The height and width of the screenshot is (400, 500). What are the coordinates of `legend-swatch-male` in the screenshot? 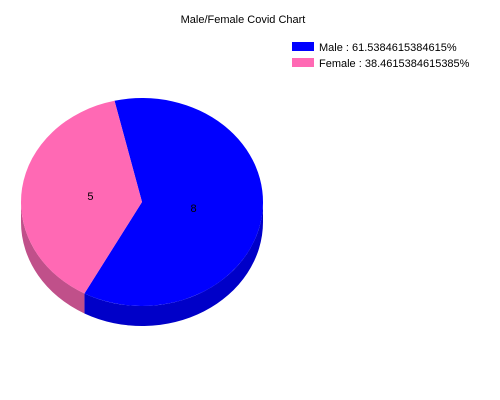 It's located at (303, 46).